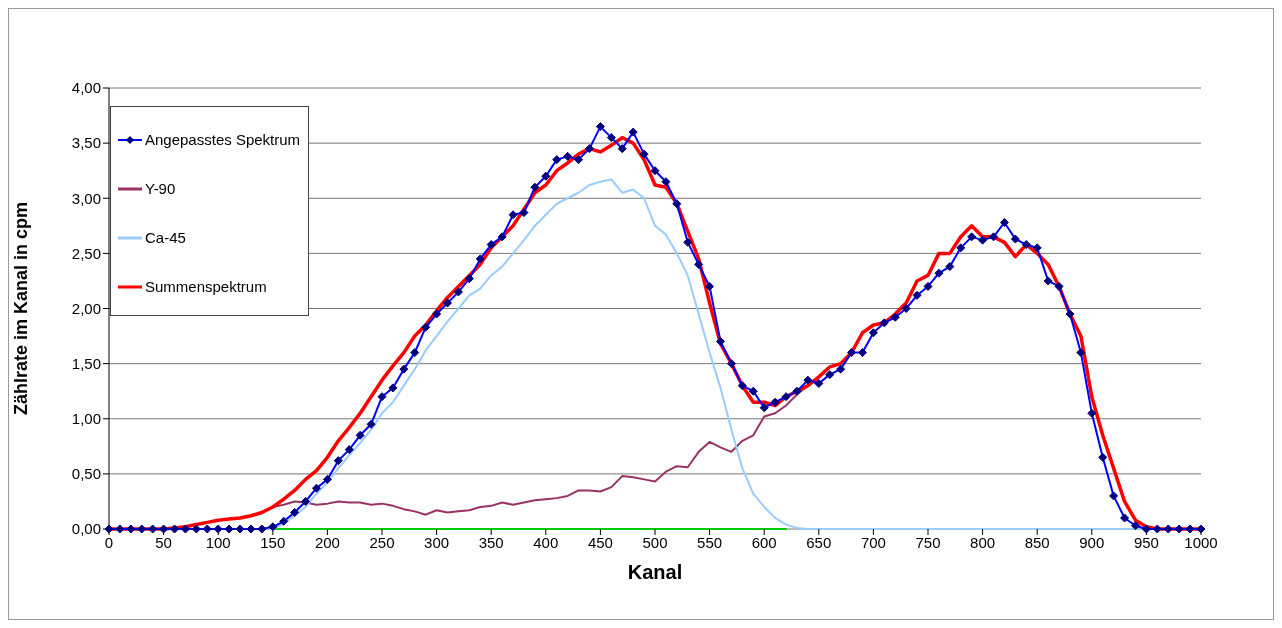 This screenshot has height=628, width=1282. I want to click on x-tick-label: 800, so click(983, 542).